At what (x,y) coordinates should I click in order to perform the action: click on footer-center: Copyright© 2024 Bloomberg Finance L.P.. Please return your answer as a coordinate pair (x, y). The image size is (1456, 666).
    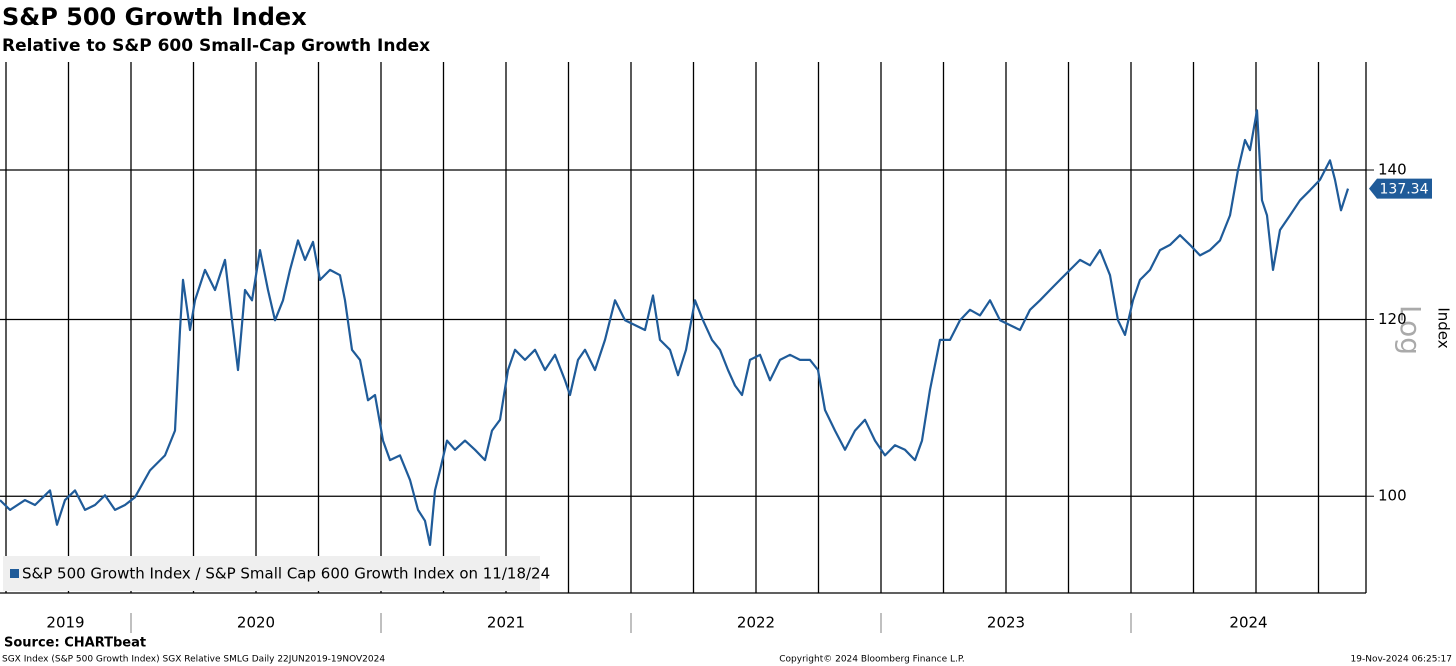
    Looking at the image, I should click on (871, 660).